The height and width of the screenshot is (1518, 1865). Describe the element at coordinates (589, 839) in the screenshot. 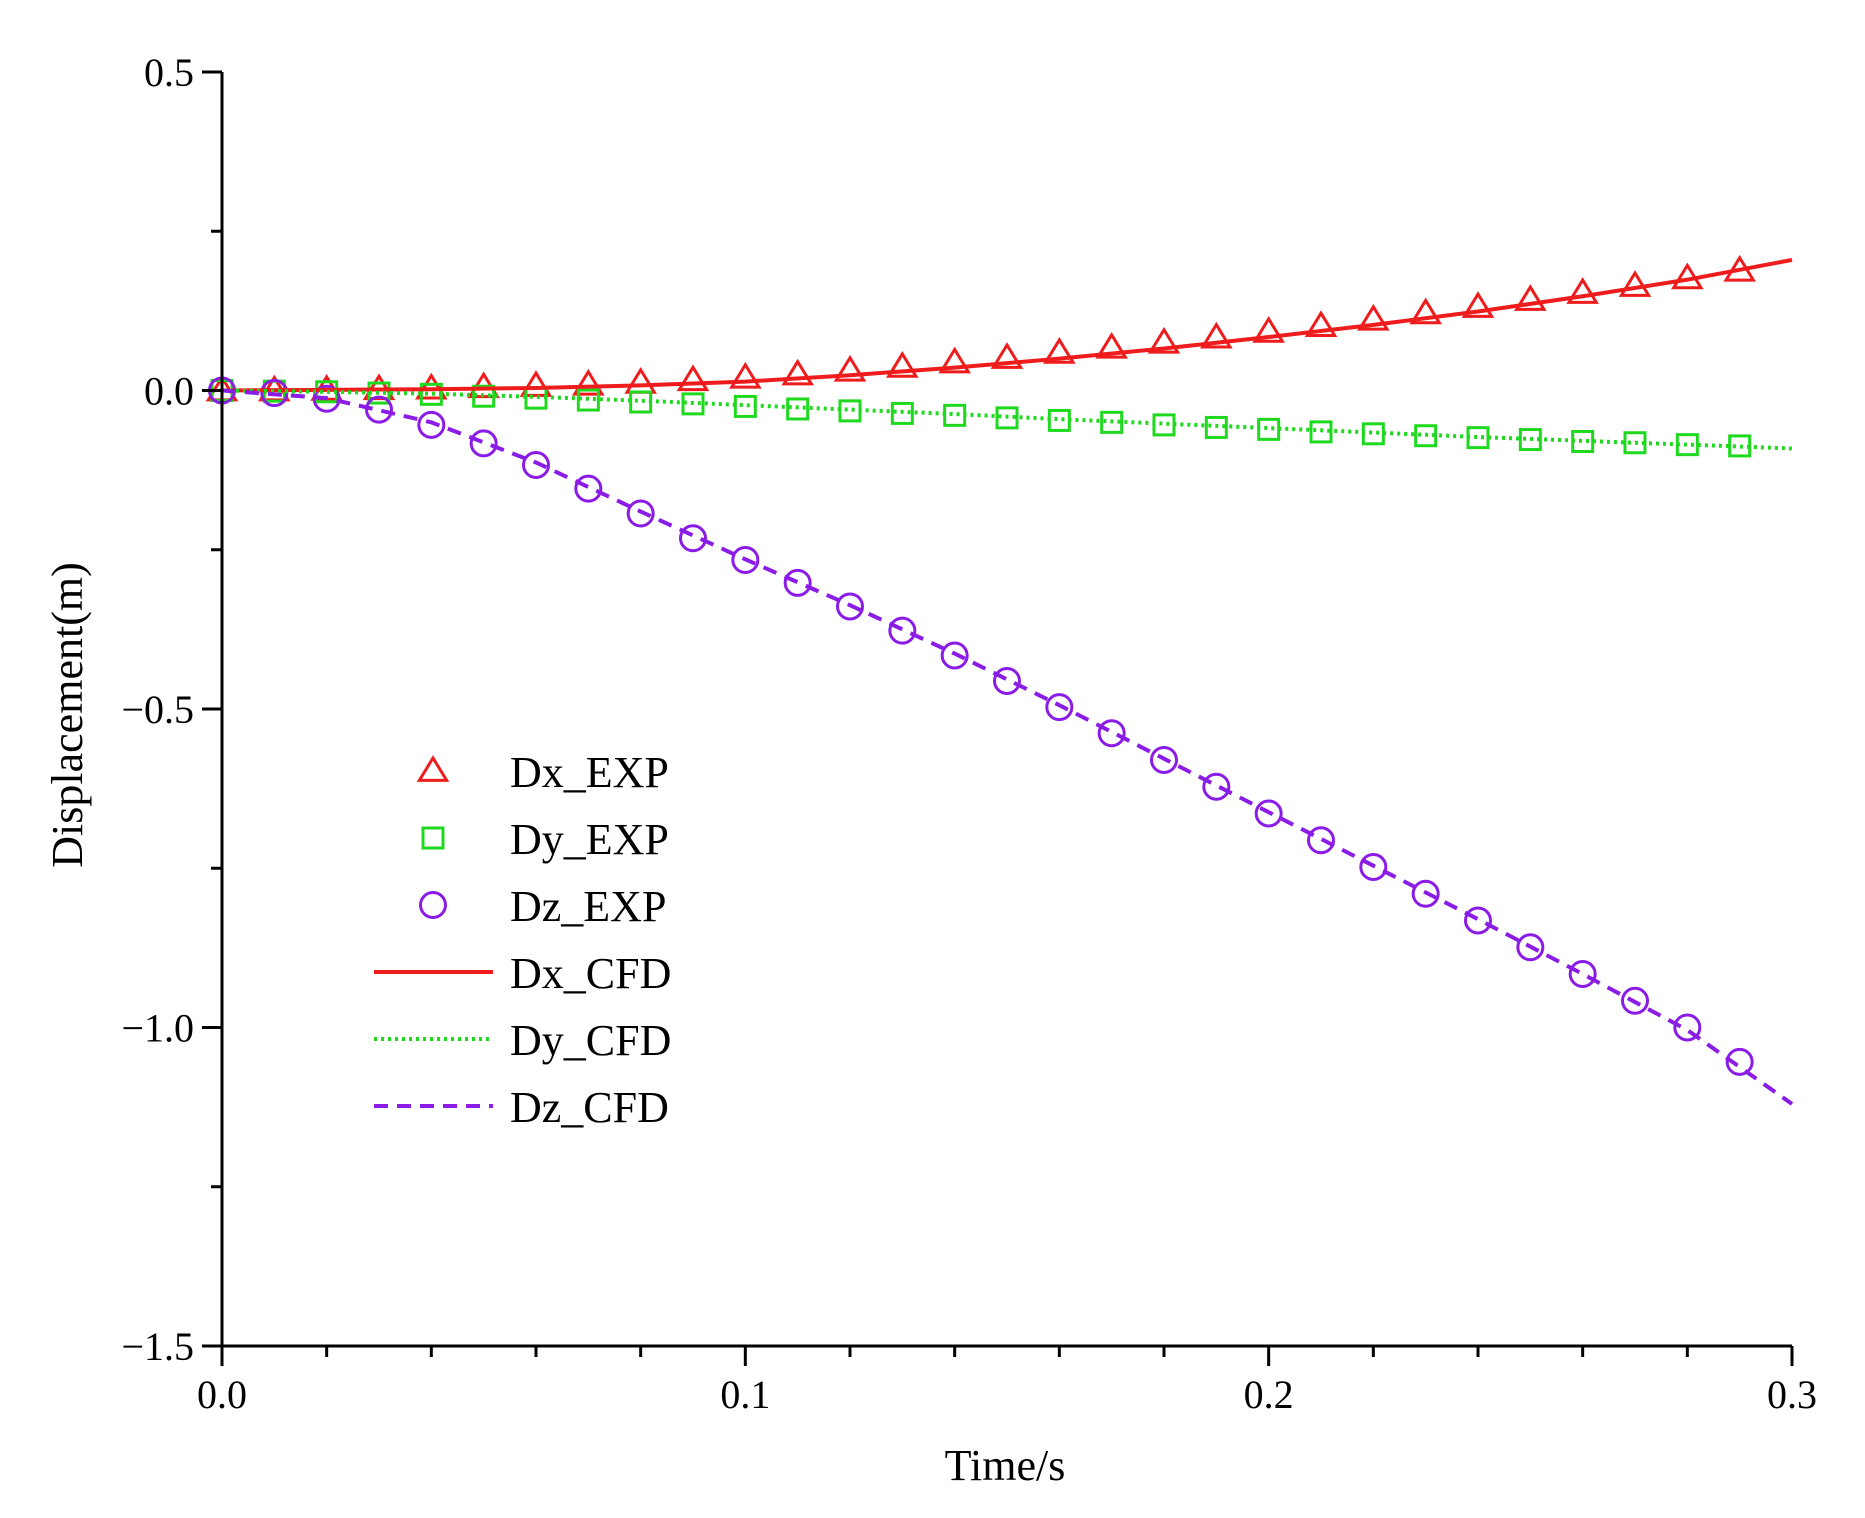

I see `legend-label-dy-exp: Dy_EXP` at that location.